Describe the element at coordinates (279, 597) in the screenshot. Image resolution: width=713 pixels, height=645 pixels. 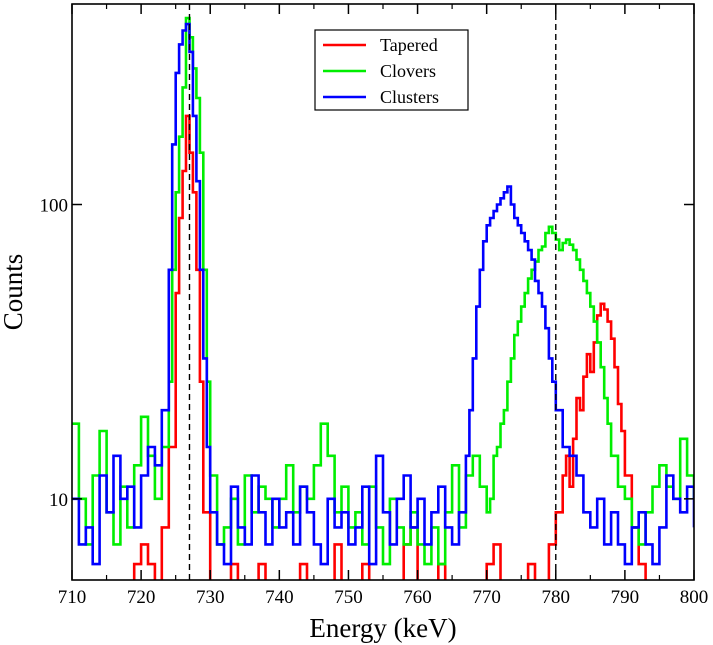
I see `x-tick-label: 740` at that location.